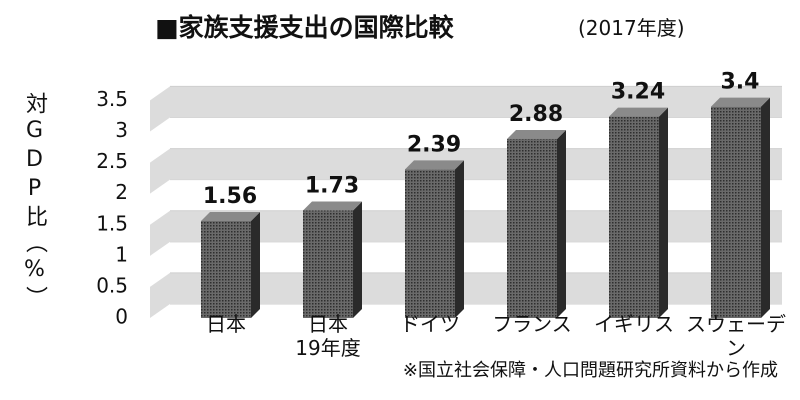 The width and height of the screenshot is (800, 400). What do you see at coordinates (736, 336) in the screenshot?
I see `x-tick-label: スウェーデン` at bounding box center [736, 336].